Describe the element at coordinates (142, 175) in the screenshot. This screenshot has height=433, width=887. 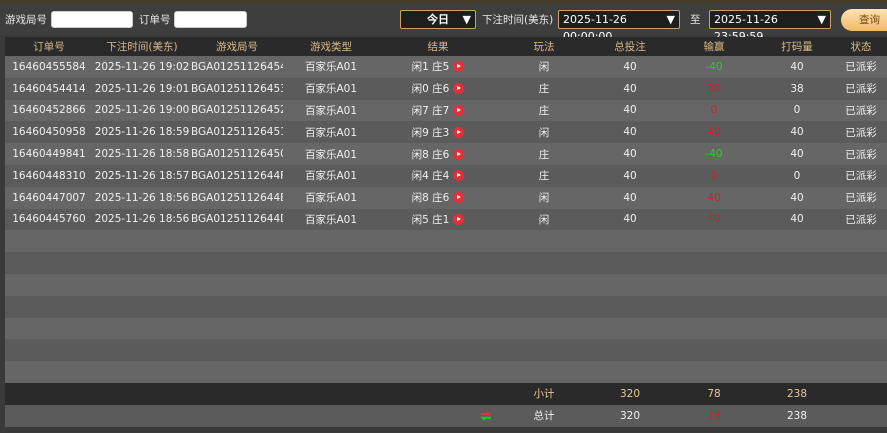
I see `cell-time: 2025-11-26 18:57` at that location.